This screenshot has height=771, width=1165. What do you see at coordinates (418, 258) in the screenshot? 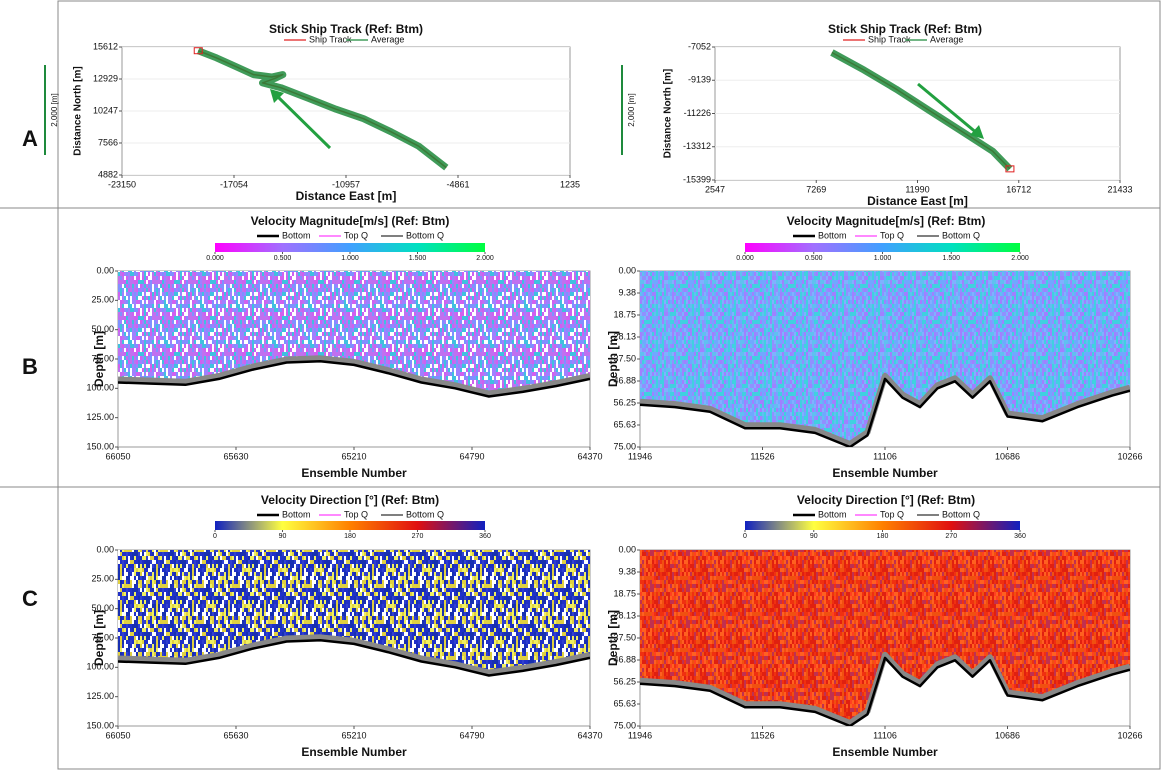
I see `colorbar-tick-label: 1.500` at bounding box center [418, 258].